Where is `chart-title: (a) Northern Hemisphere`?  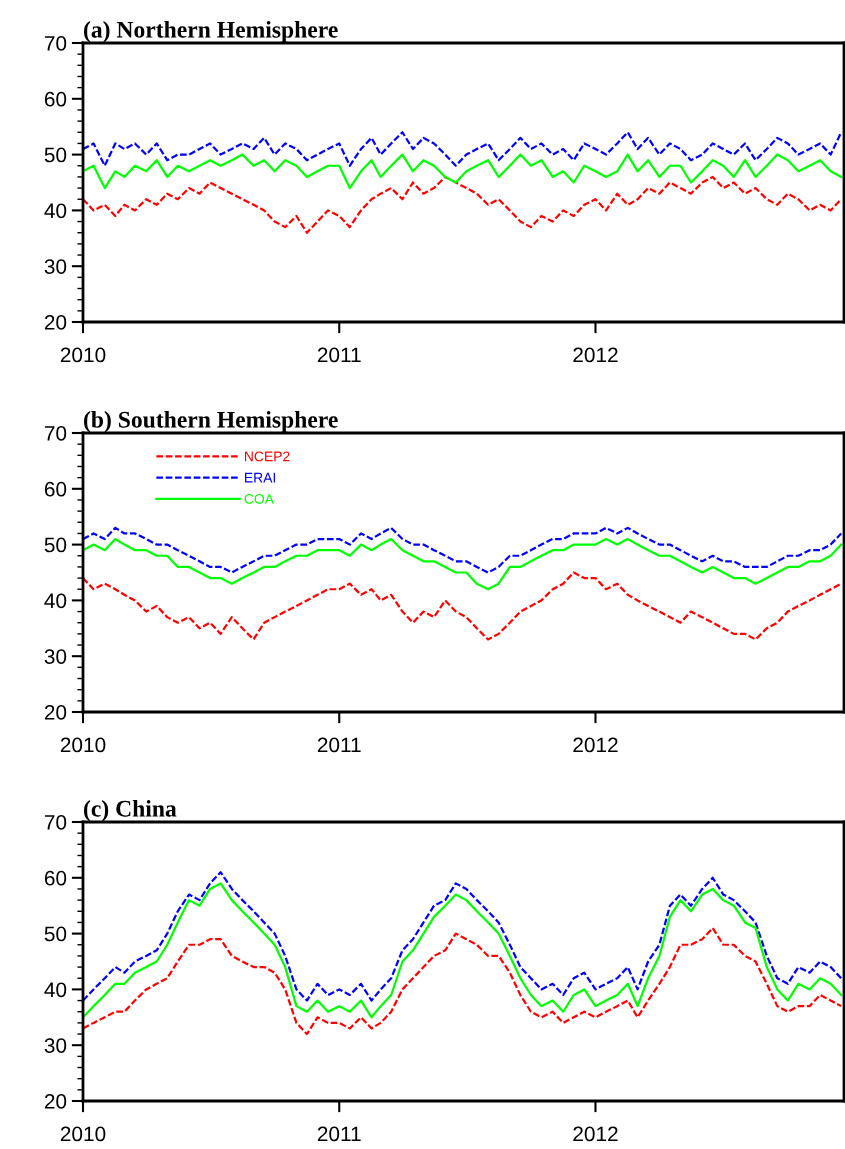
chart-title: (a) Northern Hemisphere is located at coordinates (211, 32).